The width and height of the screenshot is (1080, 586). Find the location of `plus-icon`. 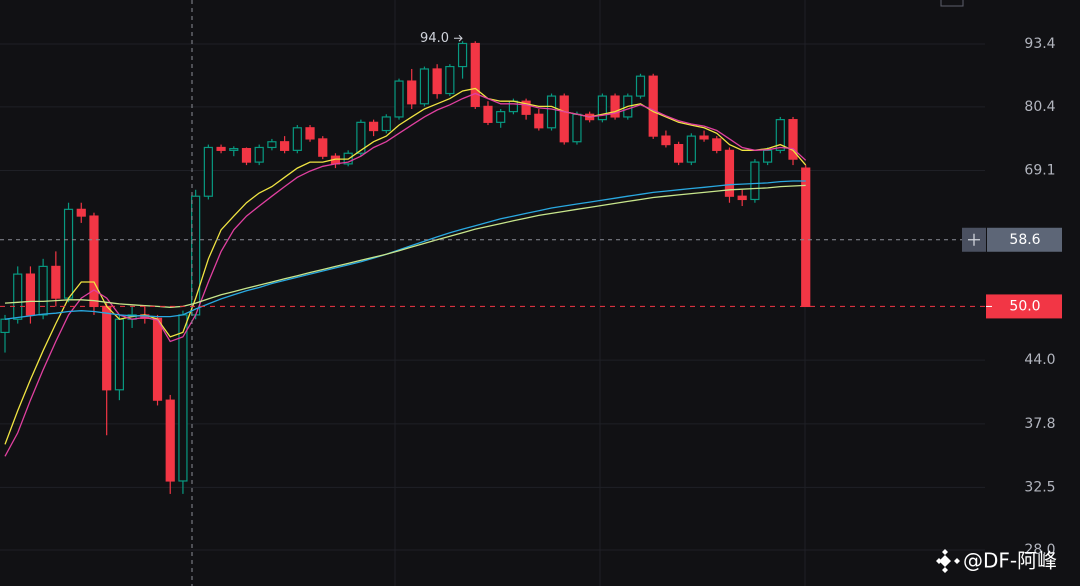

plus-icon is located at coordinates (974, 239).